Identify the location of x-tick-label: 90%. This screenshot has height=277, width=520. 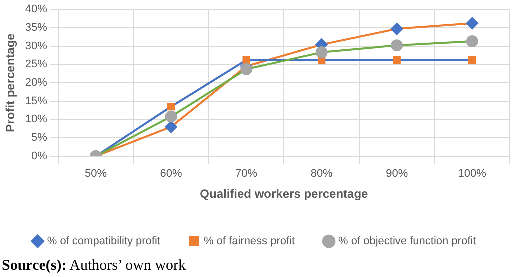
(397, 174).